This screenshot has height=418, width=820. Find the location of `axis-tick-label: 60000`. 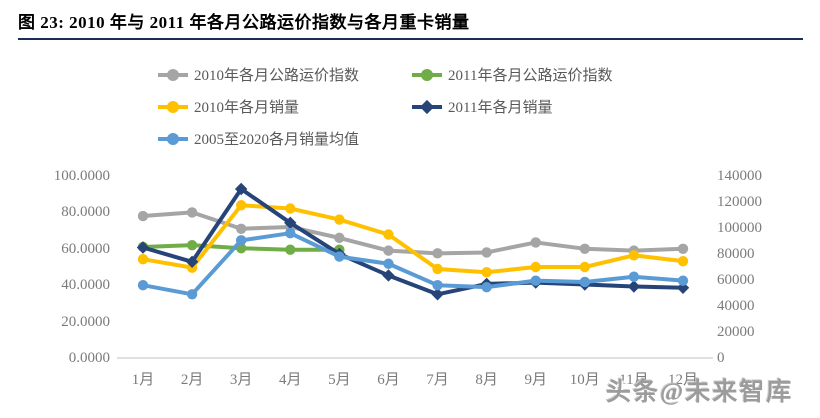

axis-tick-label: 60000 is located at coordinates (736, 280).